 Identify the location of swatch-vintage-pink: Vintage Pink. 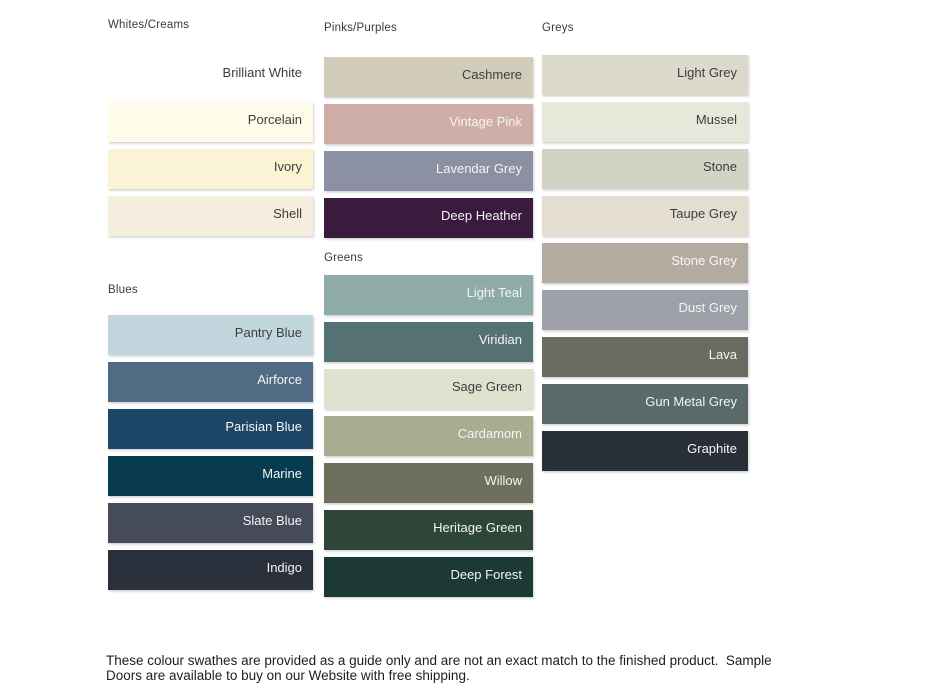
(428, 124).